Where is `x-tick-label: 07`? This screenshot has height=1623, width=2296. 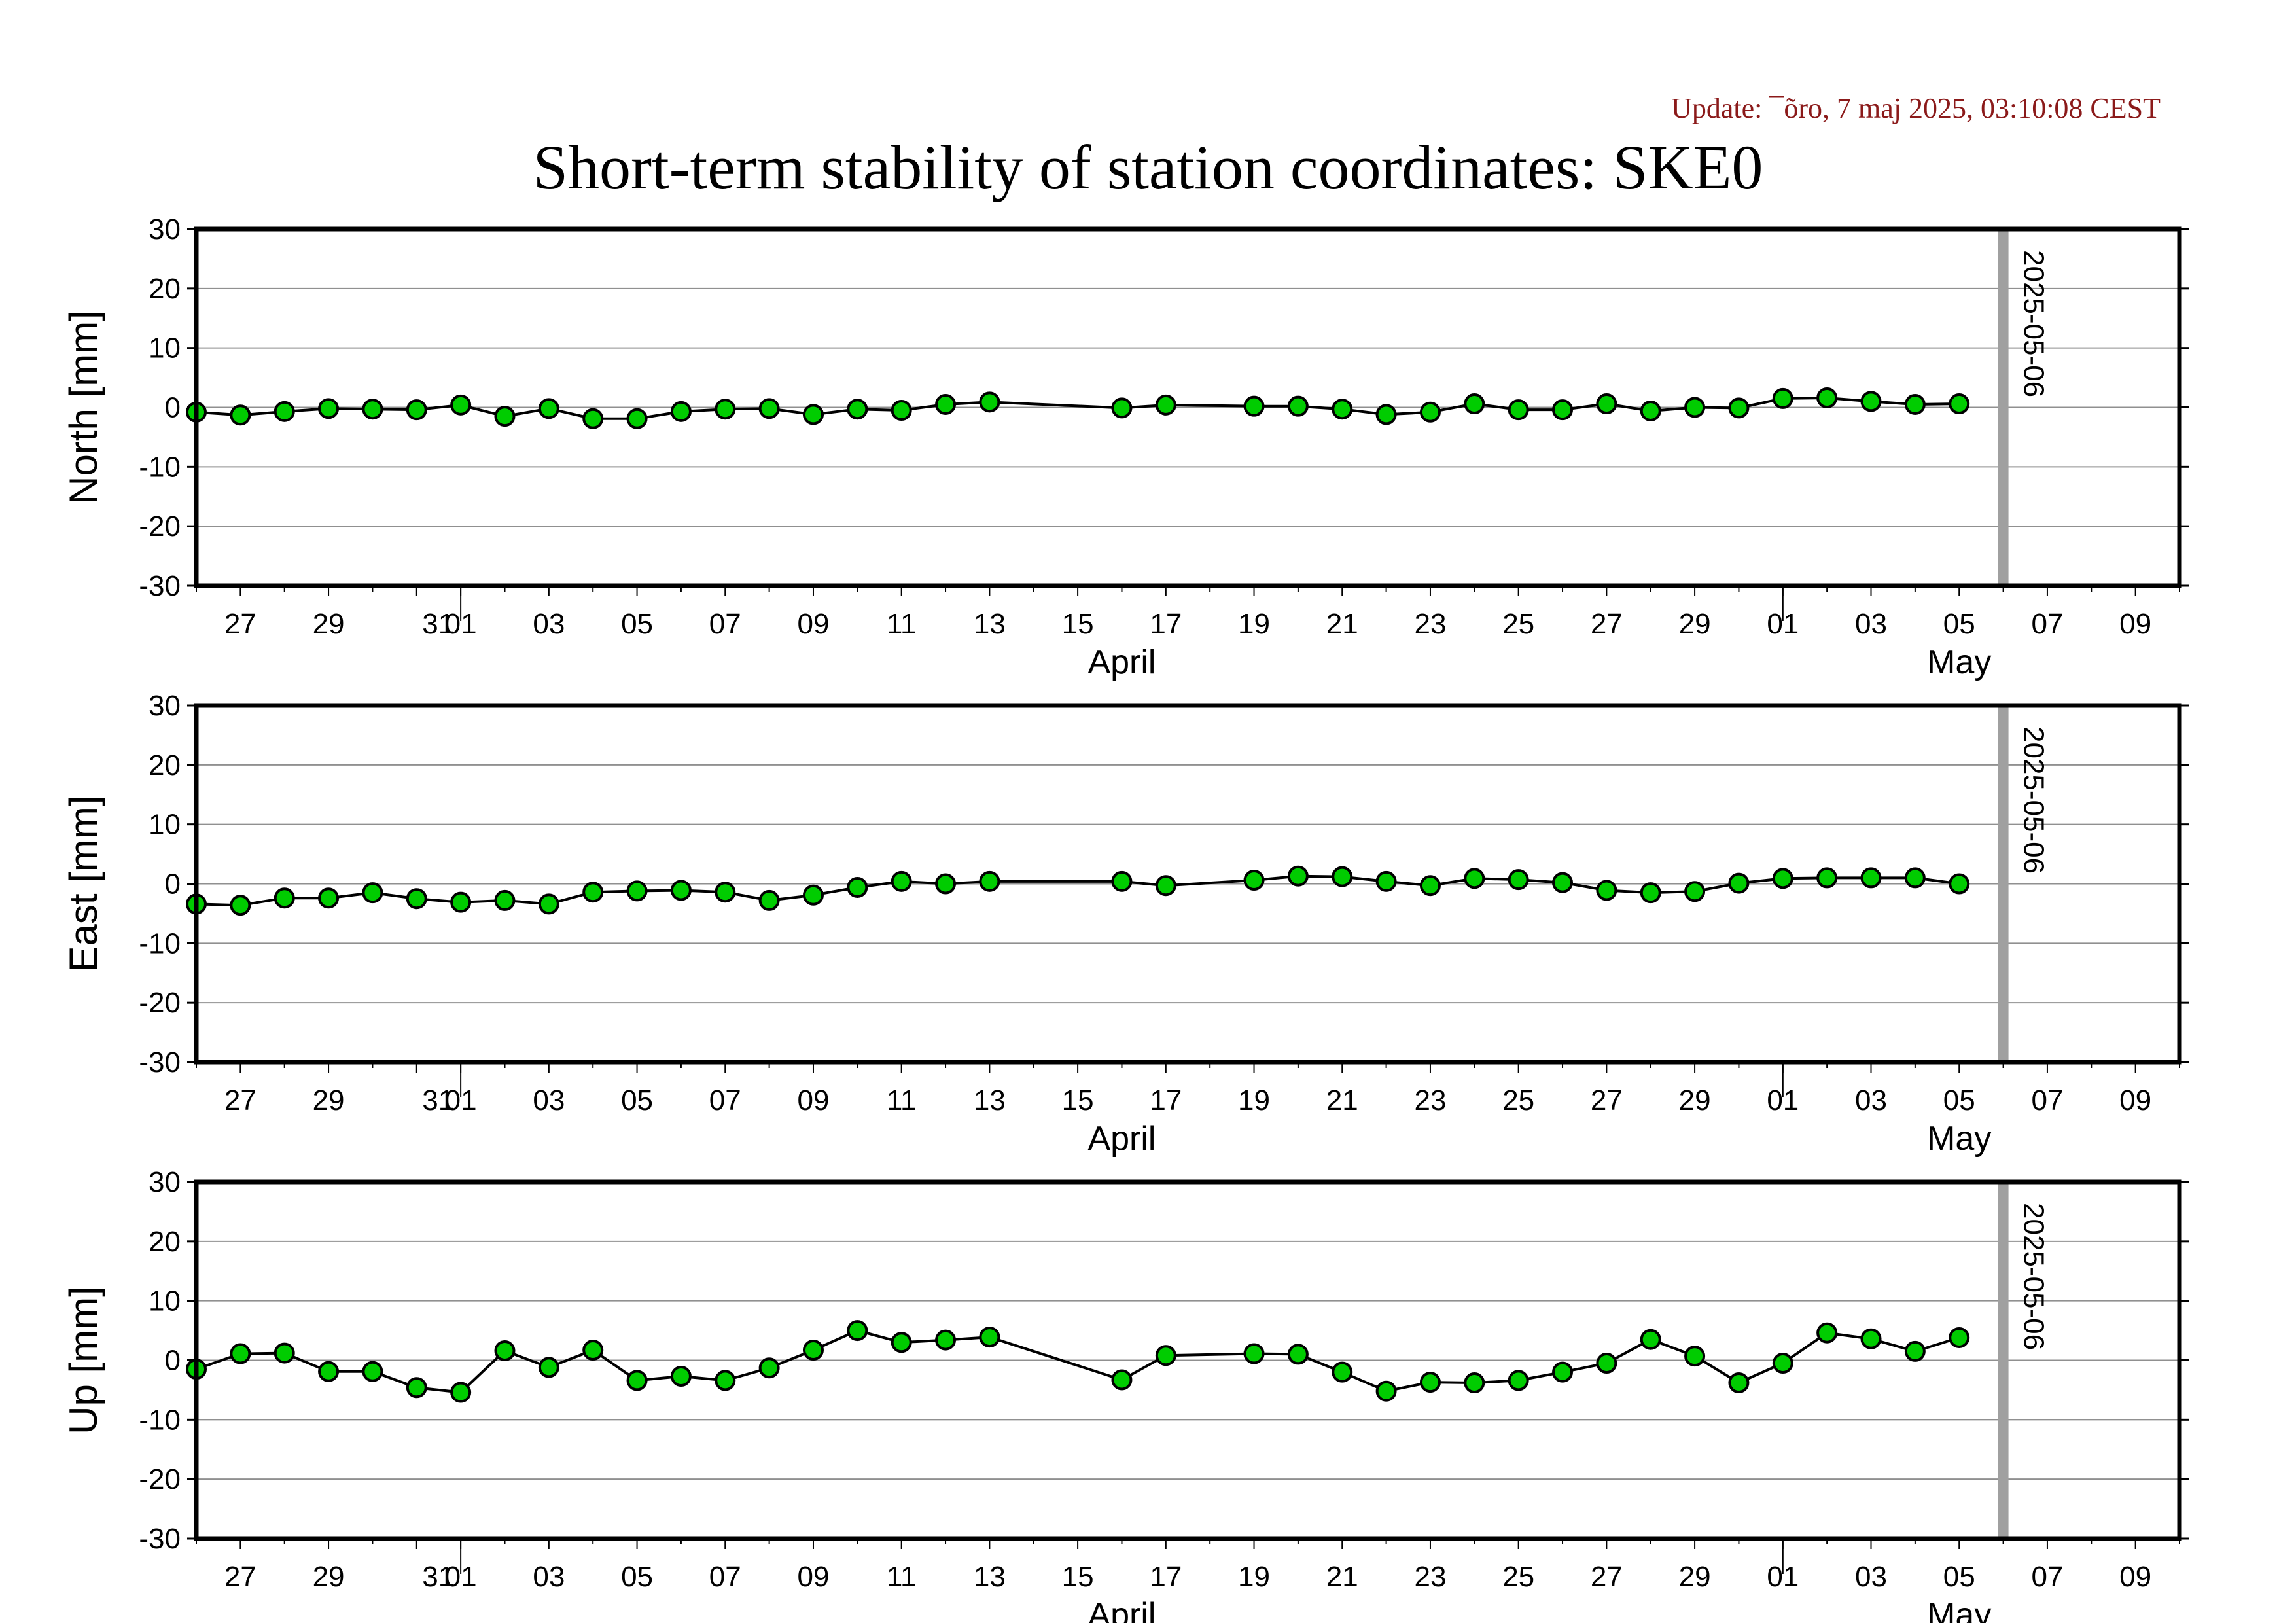 x-tick-label: 07 is located at coordinates (725, 1100).